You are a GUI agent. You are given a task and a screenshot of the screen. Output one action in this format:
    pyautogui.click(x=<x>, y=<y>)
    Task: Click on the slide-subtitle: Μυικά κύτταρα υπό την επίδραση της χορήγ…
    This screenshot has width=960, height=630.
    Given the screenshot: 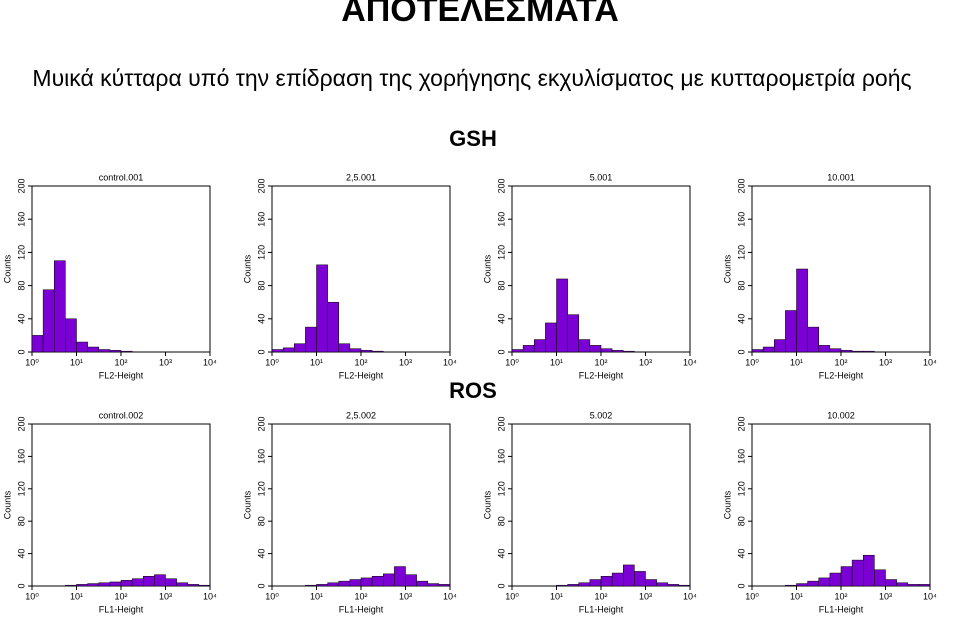 What is the action you would take?
    pyautogui.click(x=471, y=78)
    